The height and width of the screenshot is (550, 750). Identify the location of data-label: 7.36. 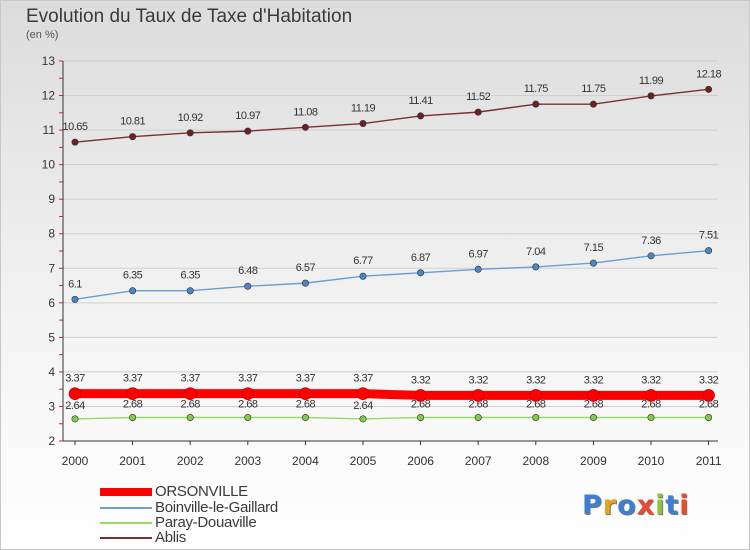
(651, 241).